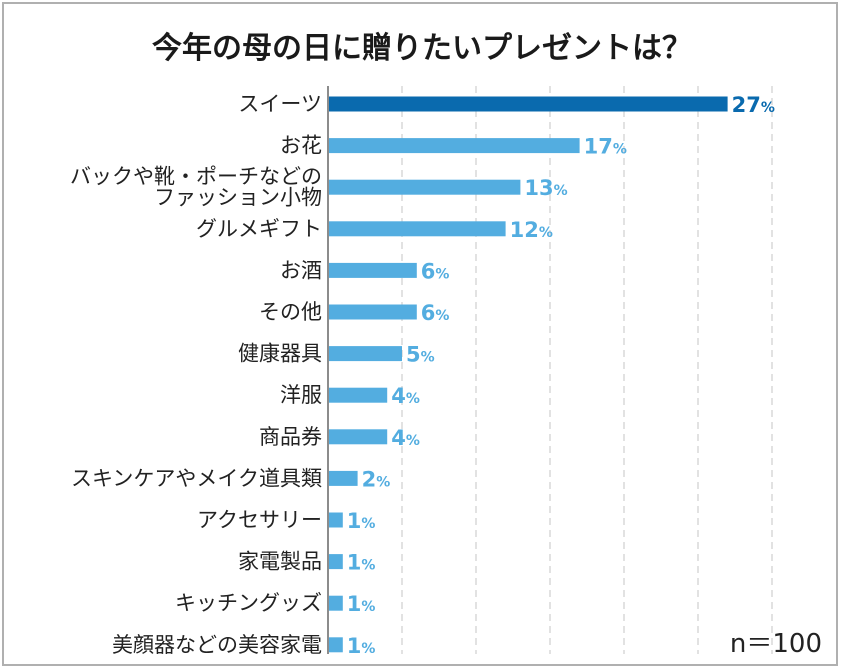  Describe the element at coordinates (301, 395) in the screenshot. I see `category-label: 洋服` at that location.